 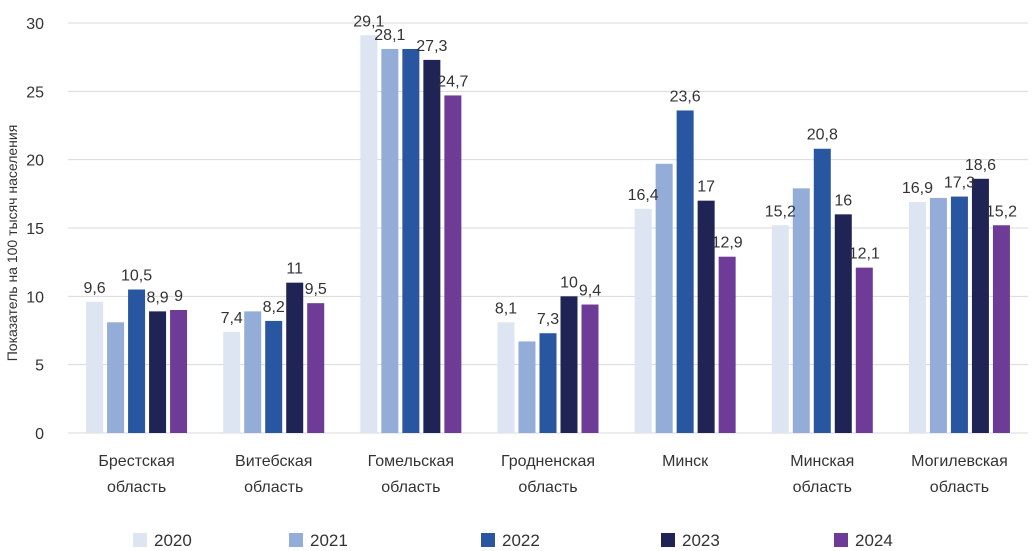 I want to click on data-label: 11, so click(x=294, y=269).